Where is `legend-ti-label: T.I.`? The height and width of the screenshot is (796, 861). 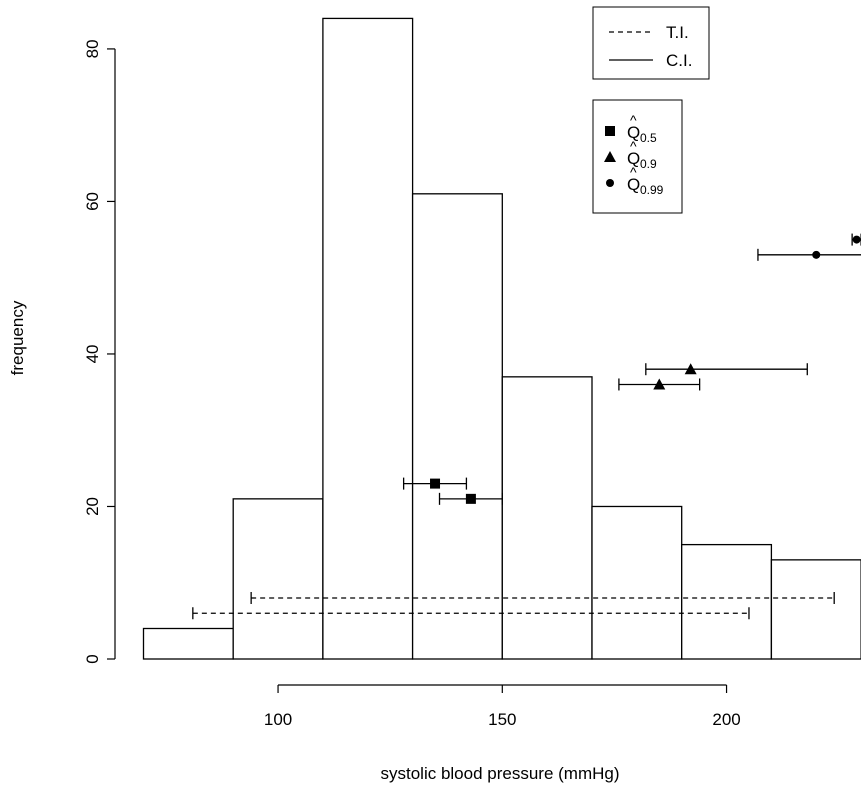 legend-ti-label: T.I. is located at coordinates (677, 32).